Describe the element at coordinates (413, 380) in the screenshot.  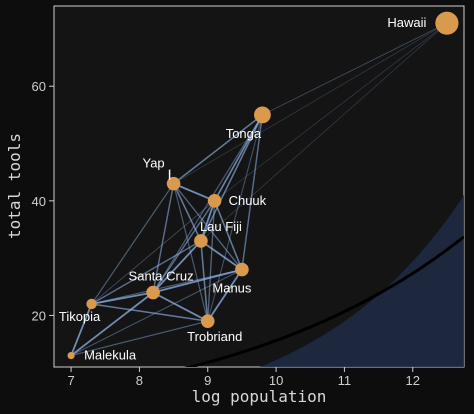
I see `x-tick-label: 12` at that location.